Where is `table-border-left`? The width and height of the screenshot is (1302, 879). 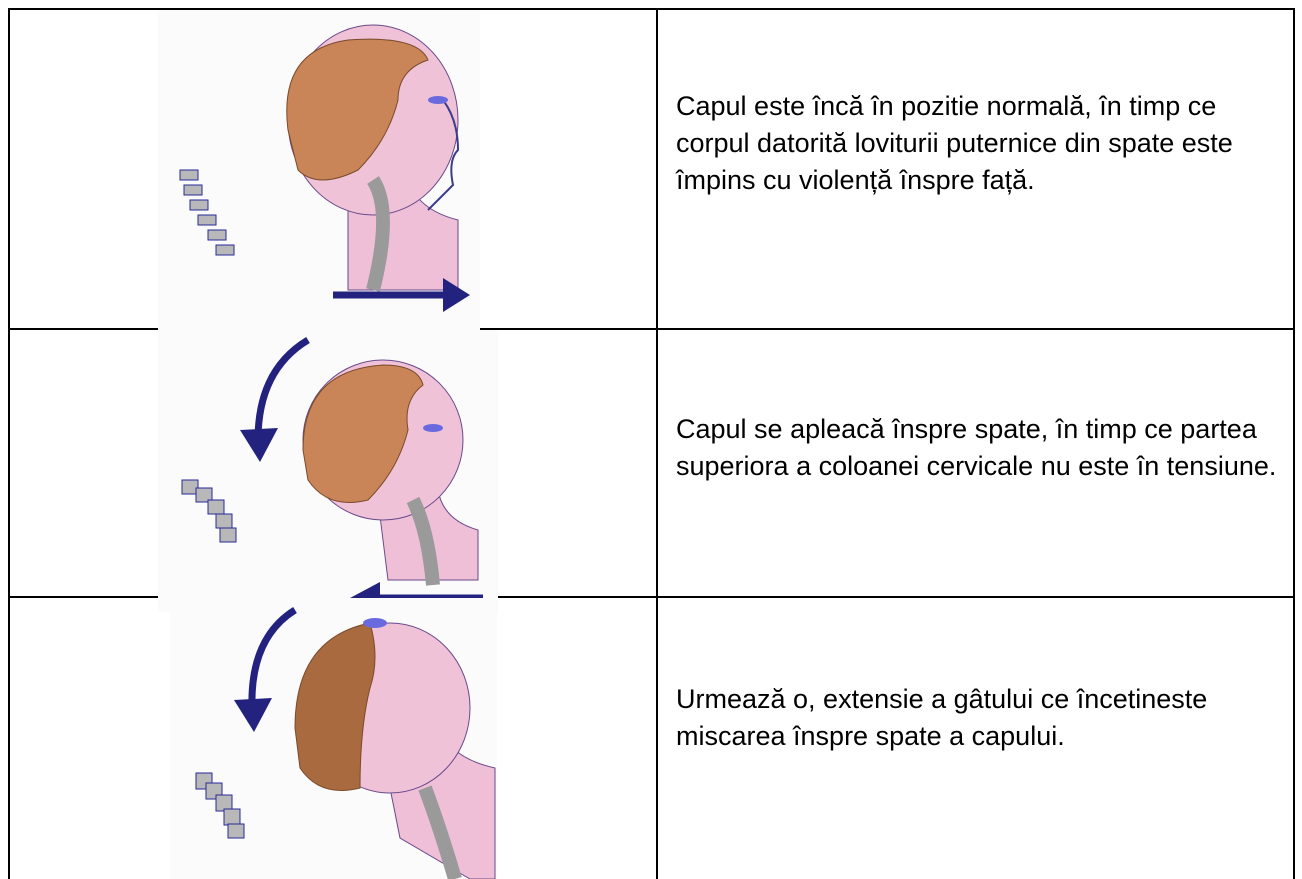 table-border-left is located at coordinates (9, 443).